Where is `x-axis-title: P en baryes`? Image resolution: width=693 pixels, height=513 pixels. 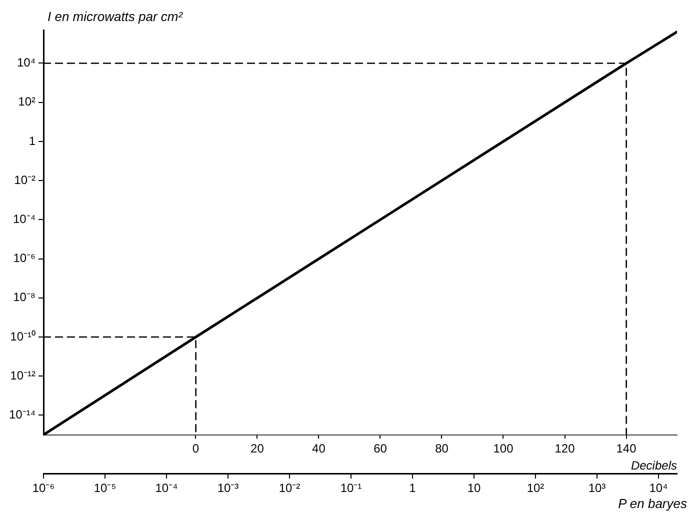
x-axis-title: P en baryes is located at coordinates (653, 504).